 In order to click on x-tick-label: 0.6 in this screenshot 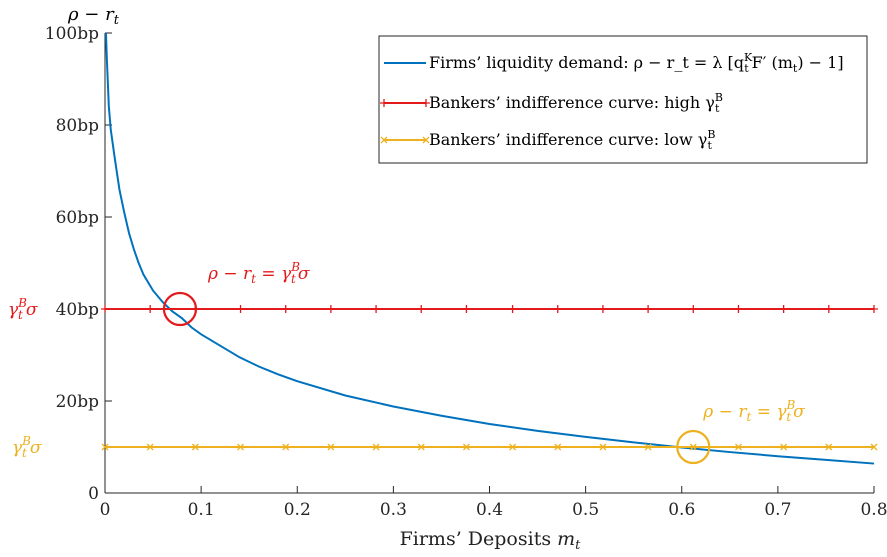, I will do `click(681, 510)`.